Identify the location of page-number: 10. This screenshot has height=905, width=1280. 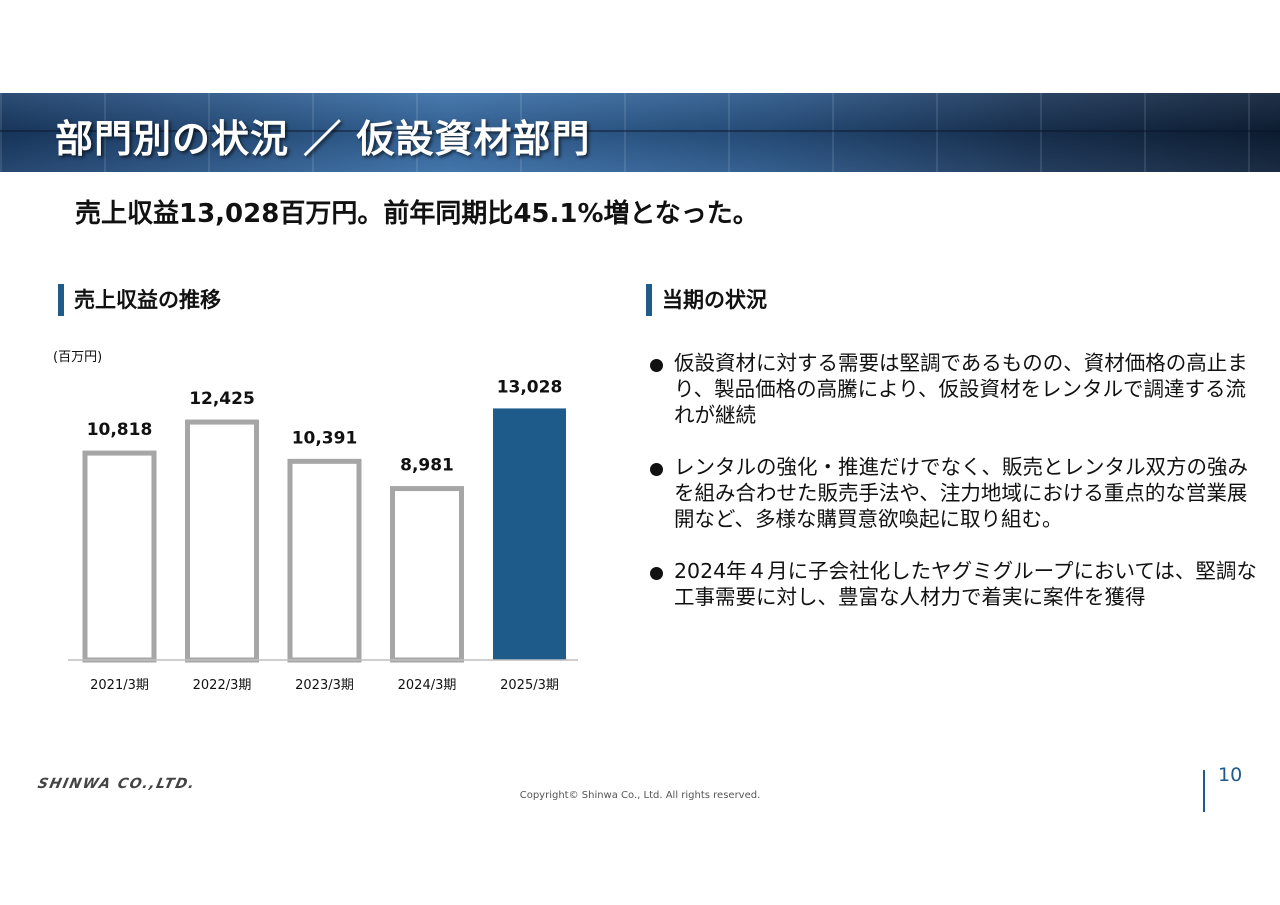
(1230, 775).